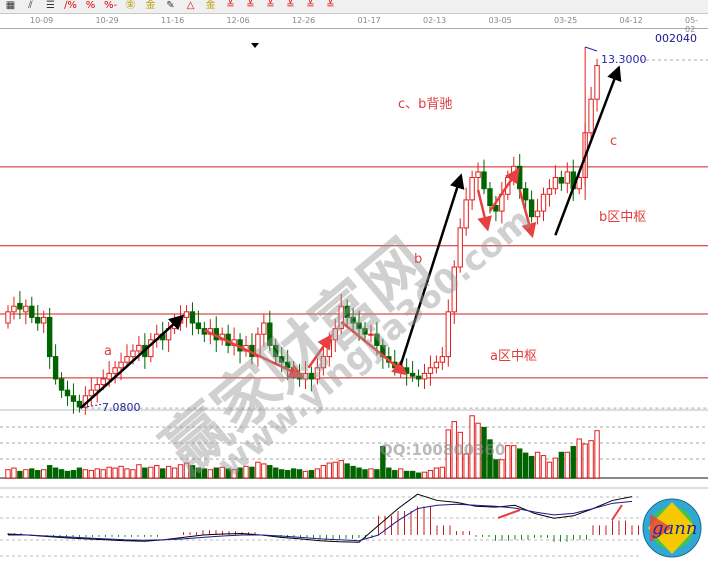 The width and height of the screenshot is (708, 573). What do you see at coordinates (418, 259) in the screenshot?
I see `label-b: b` at bounding box center [418, 259].